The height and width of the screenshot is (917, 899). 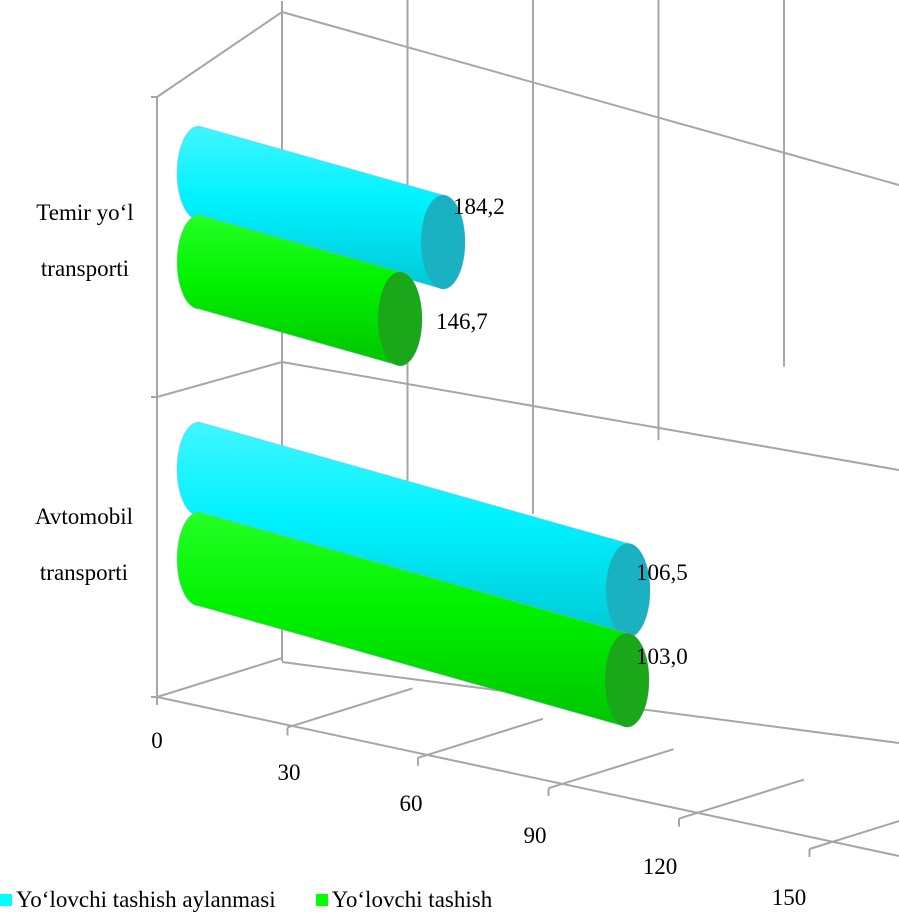 I want to click on x-tick-labels: 0 30 60 90 120 150, so click(x=478, y=819).